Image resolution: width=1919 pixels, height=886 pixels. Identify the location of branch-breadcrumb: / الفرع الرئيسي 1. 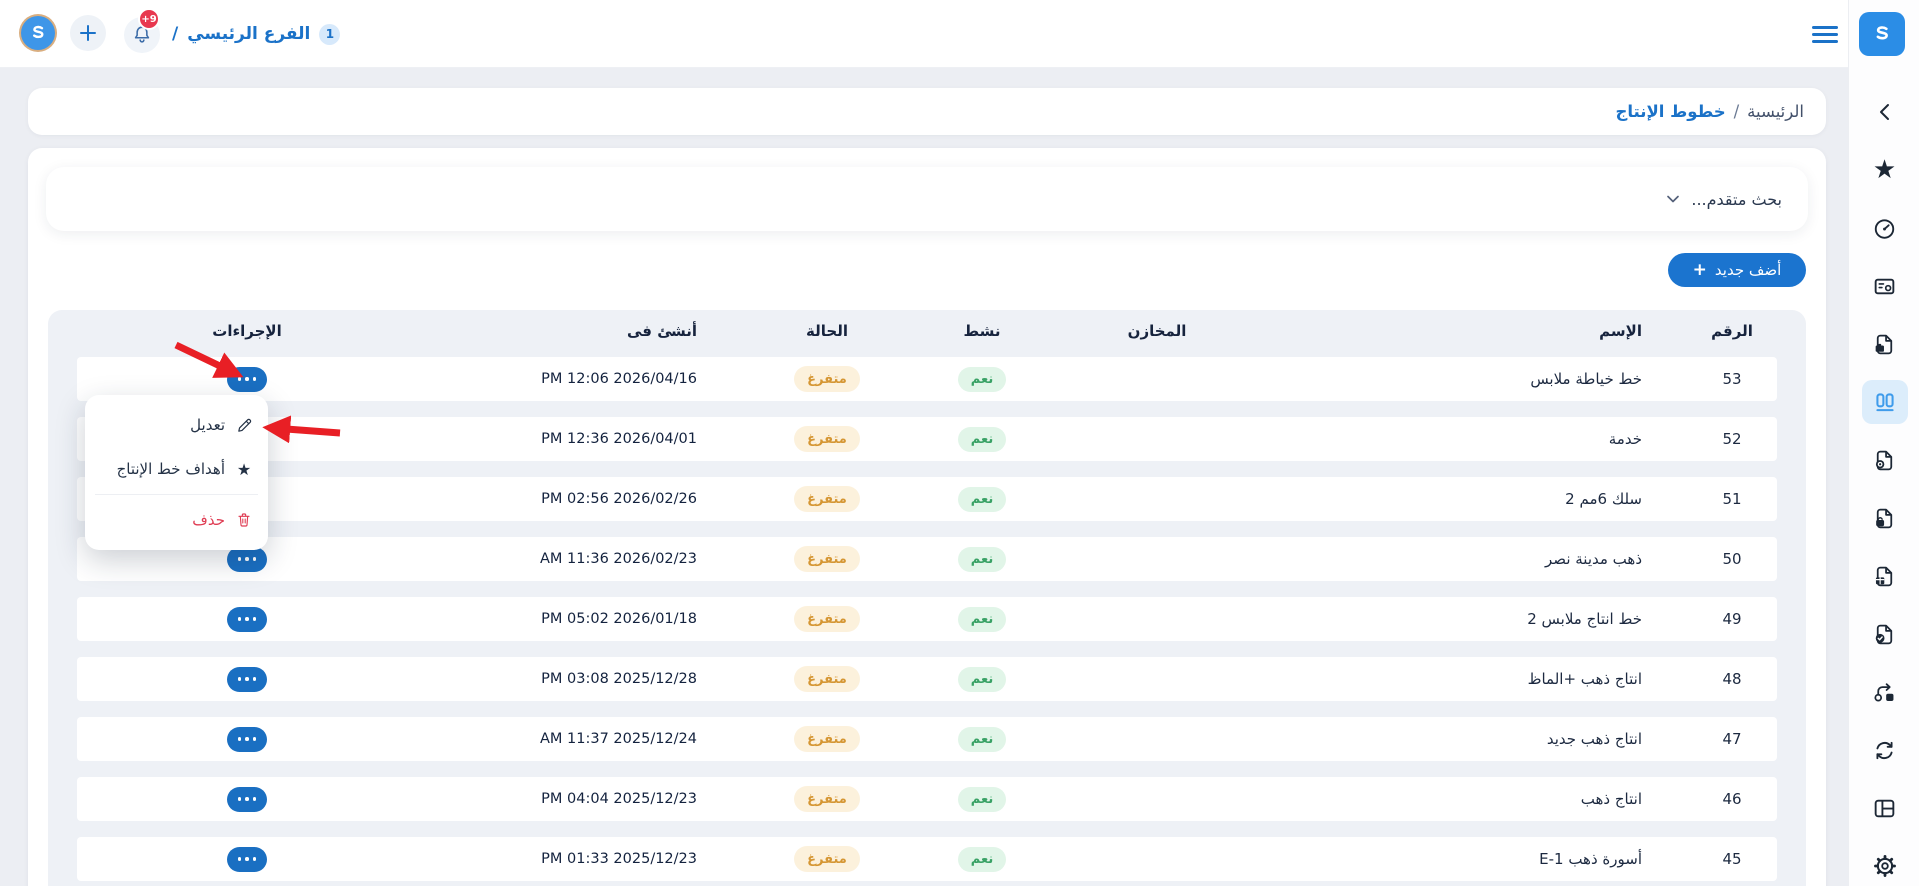
(256, 34).